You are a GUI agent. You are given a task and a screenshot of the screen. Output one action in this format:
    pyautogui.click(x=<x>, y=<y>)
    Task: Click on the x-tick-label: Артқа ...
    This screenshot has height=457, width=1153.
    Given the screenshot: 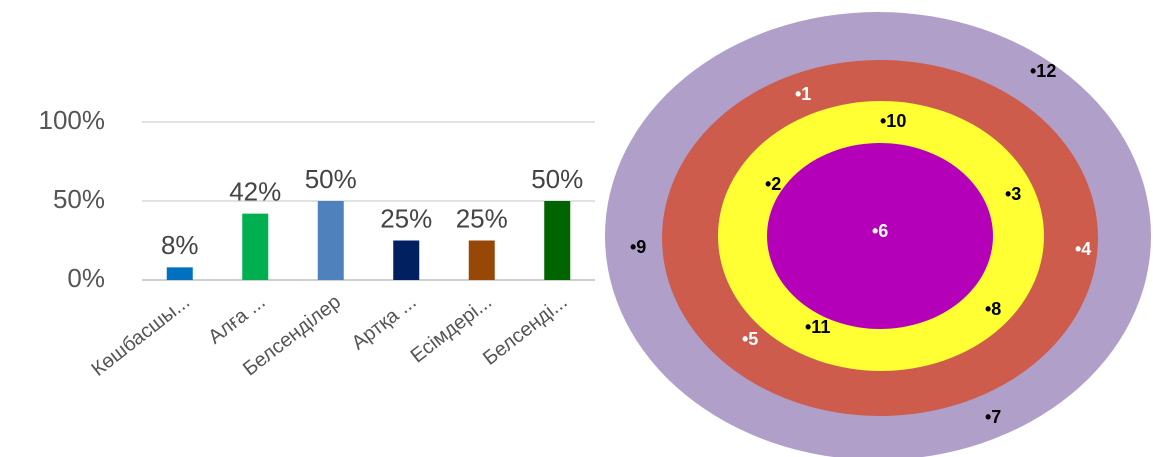 What is the action you would take?
    pyautogui.click(x=384, y=323)
    